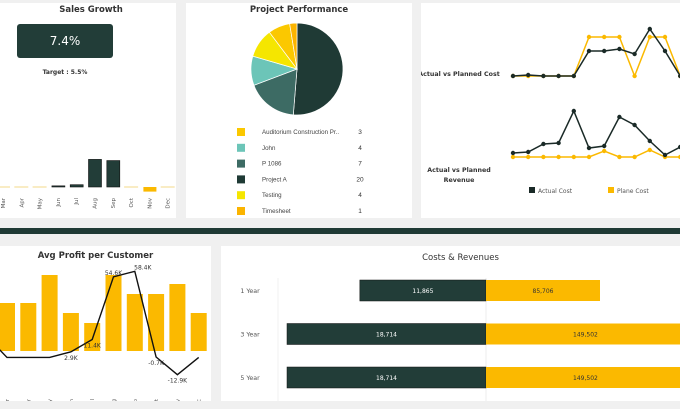 The height and width of the screenshot is (409, 680). Describe the element at coordinates (633, 191) in the screenshot. I see `legend-planned: Plane Cost` at that location.